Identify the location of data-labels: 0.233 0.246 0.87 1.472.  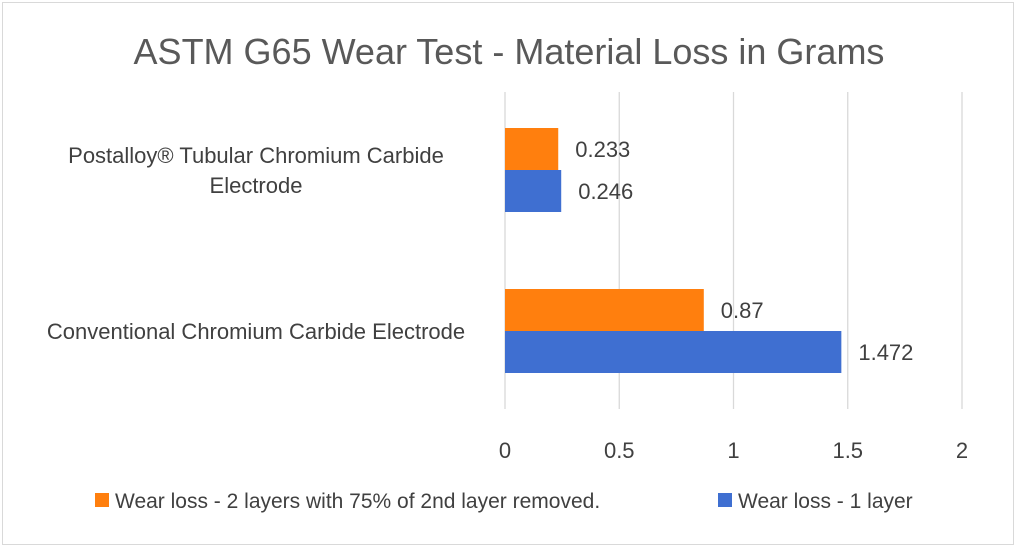
(744, 251).